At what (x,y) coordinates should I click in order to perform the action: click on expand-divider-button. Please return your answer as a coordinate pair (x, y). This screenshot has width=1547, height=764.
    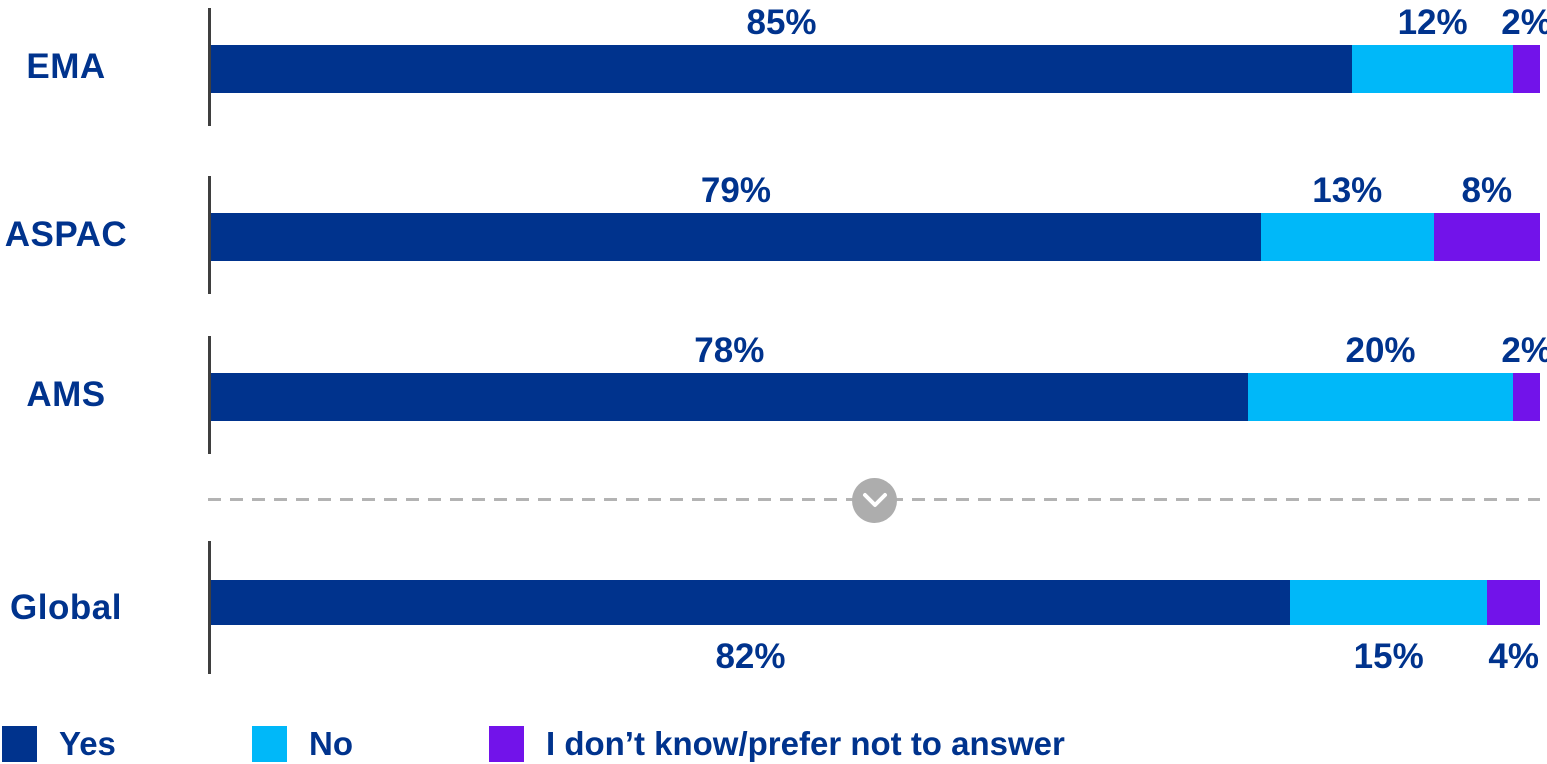
    Looking at the image, I should click on (874, 500).